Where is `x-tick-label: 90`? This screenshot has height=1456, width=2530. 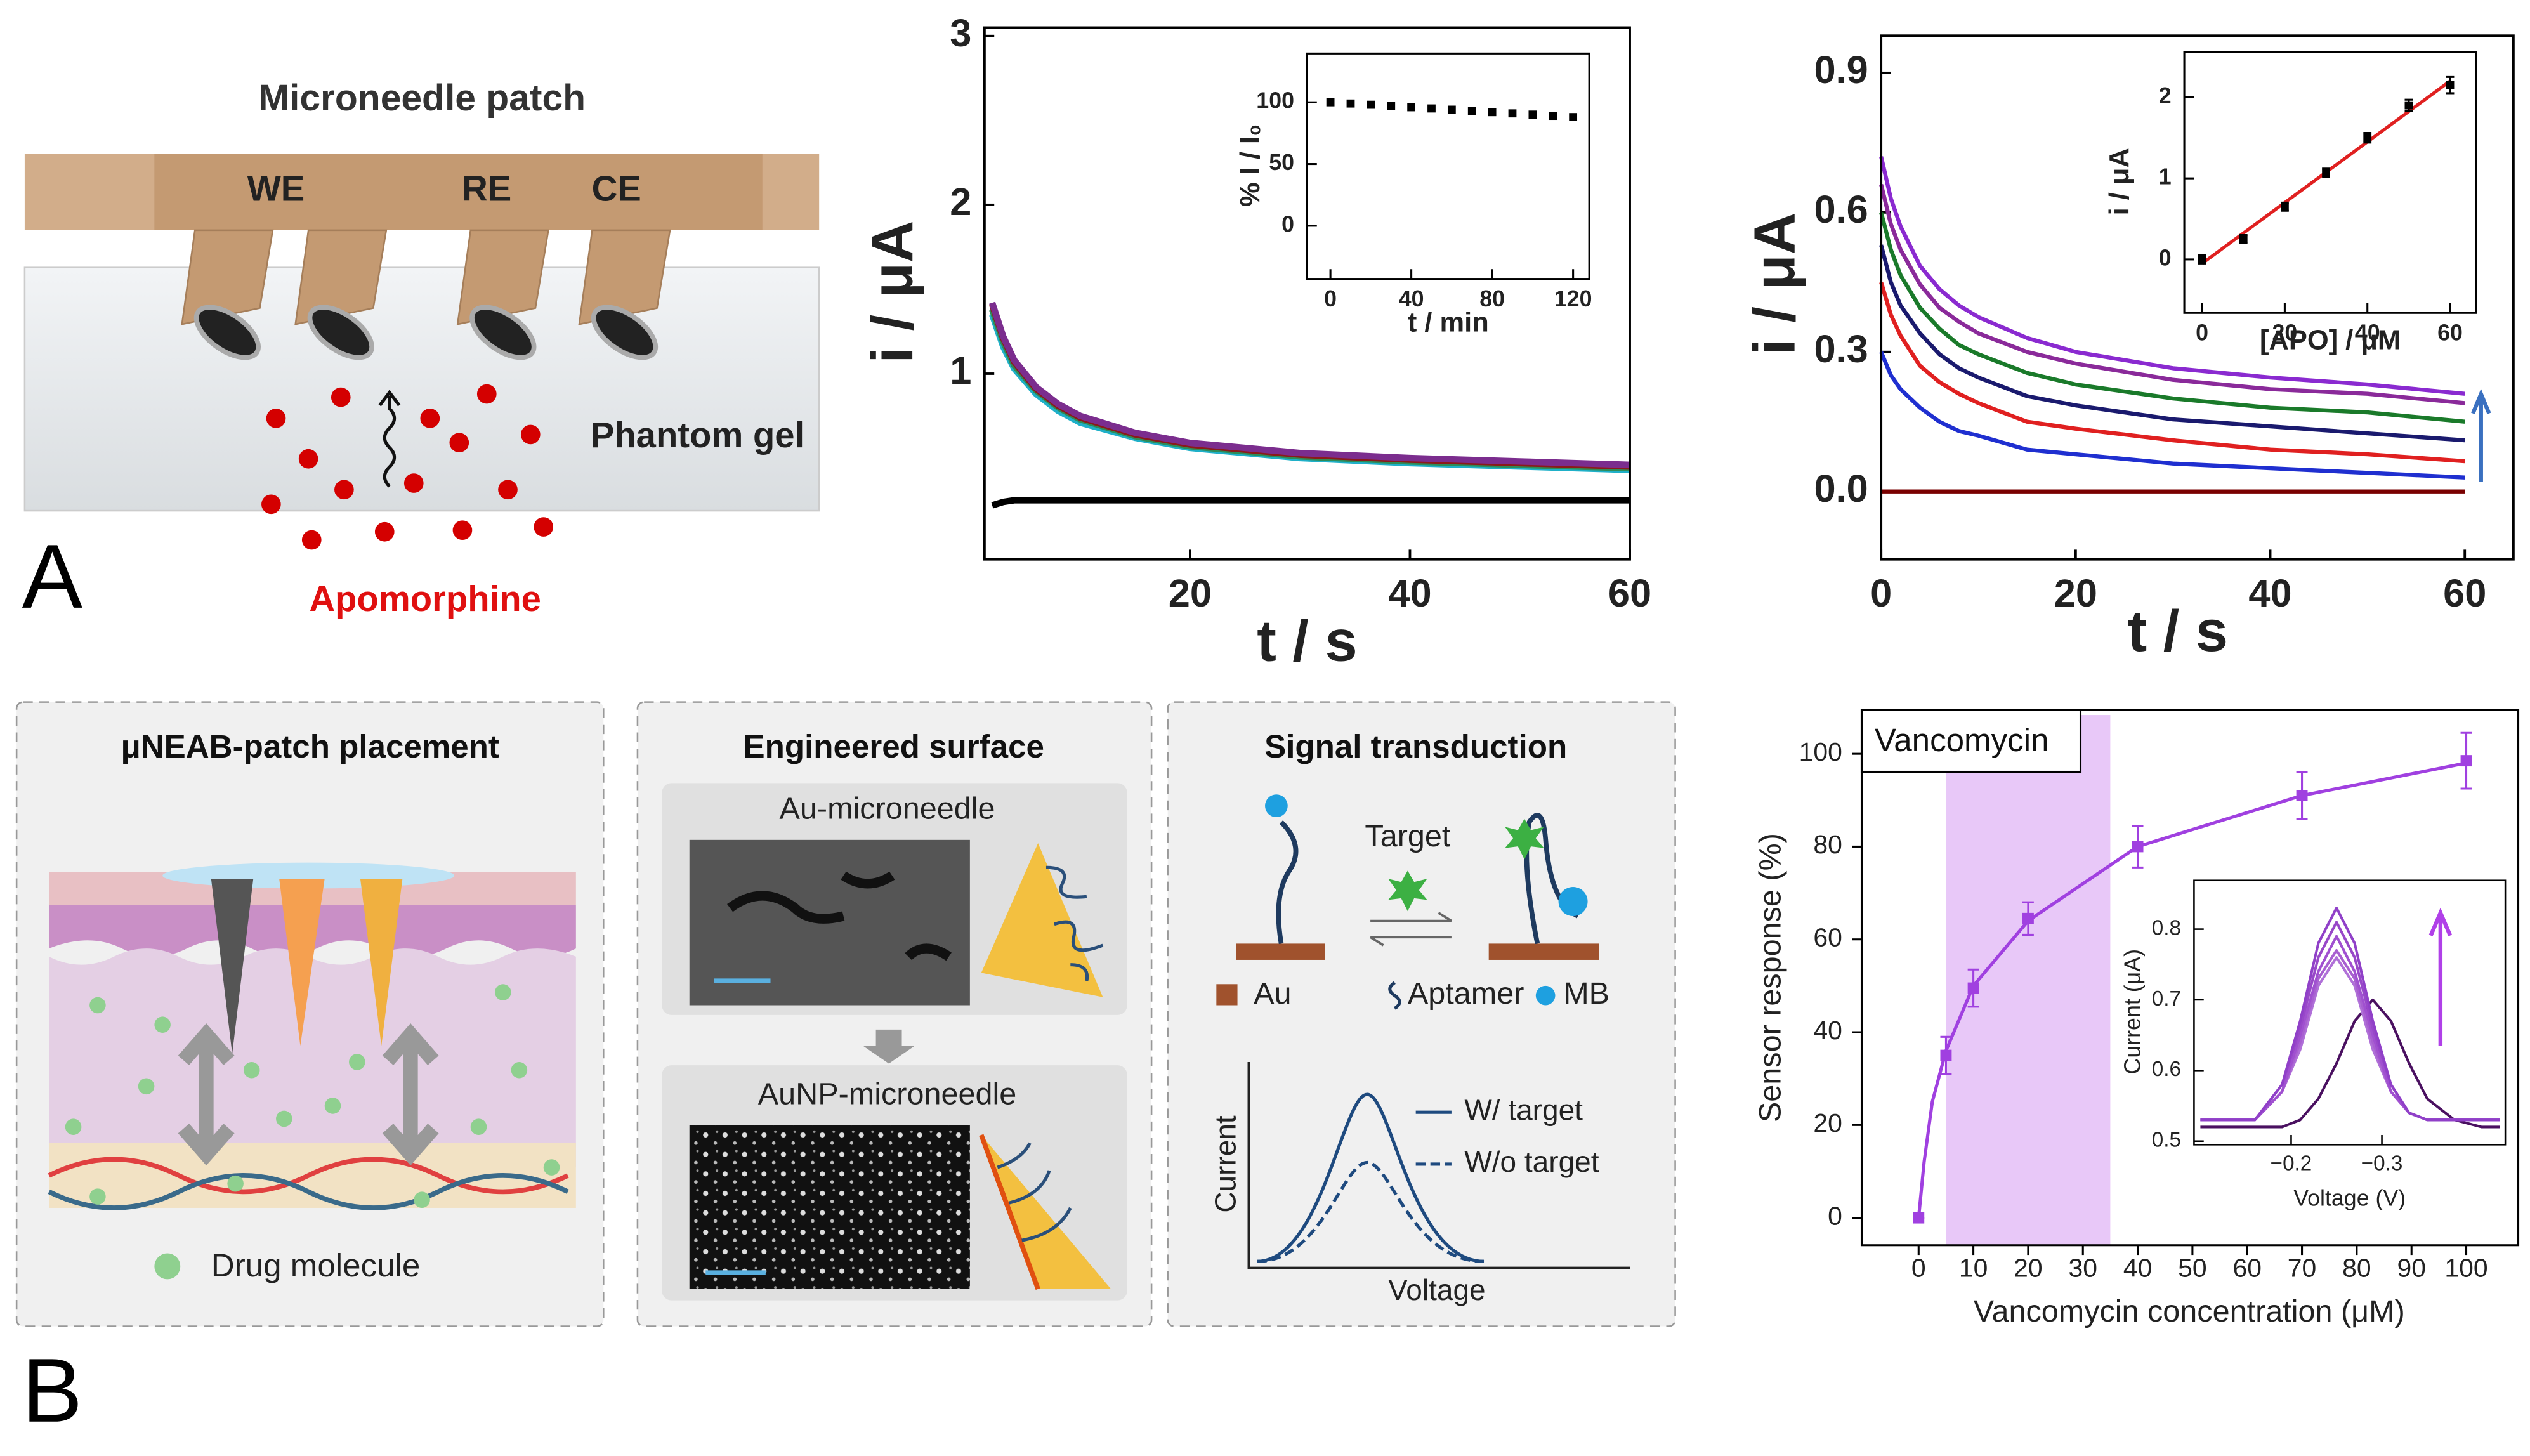
x-tick-label: 90 is located at coordinates (2411, 1267).